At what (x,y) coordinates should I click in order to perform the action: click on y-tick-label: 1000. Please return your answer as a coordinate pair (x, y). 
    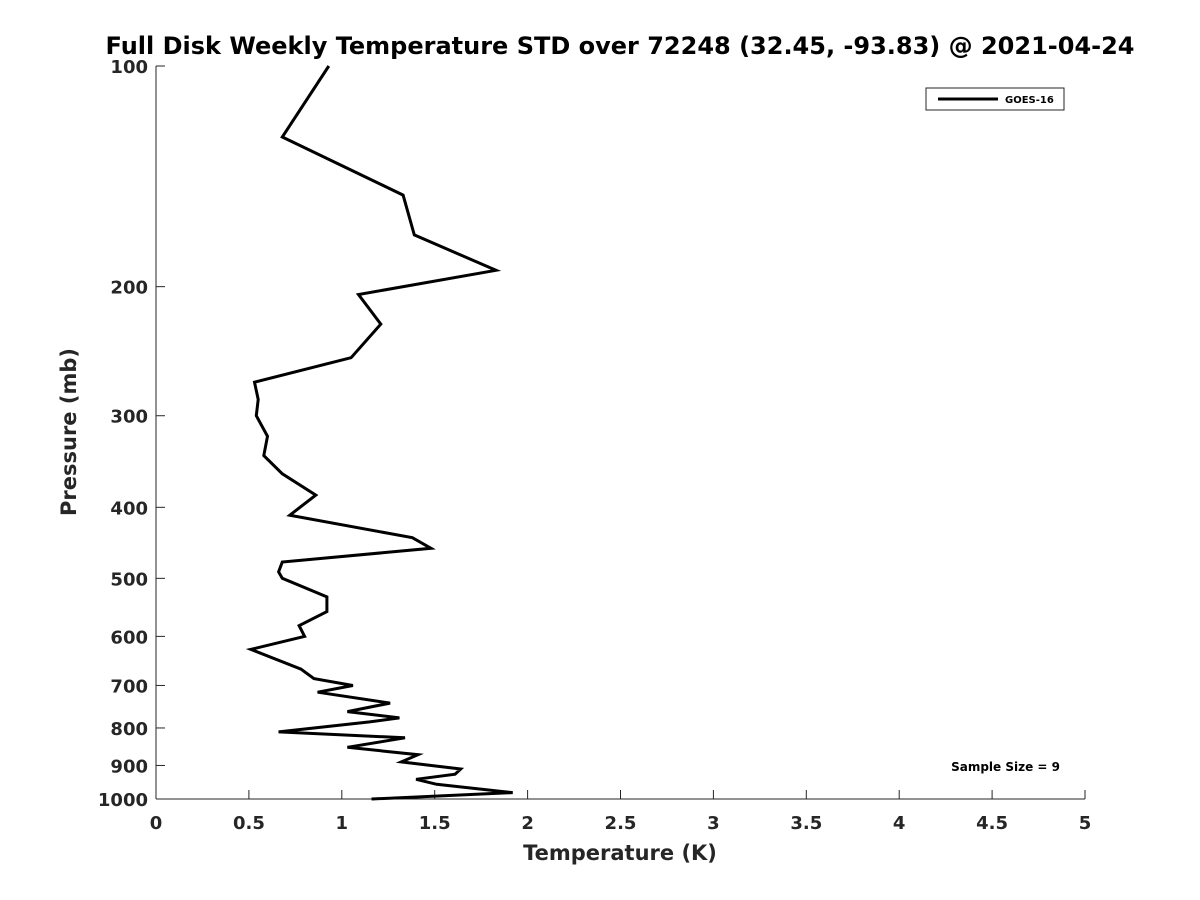
    Looking at the image, I should click on (123, 800).